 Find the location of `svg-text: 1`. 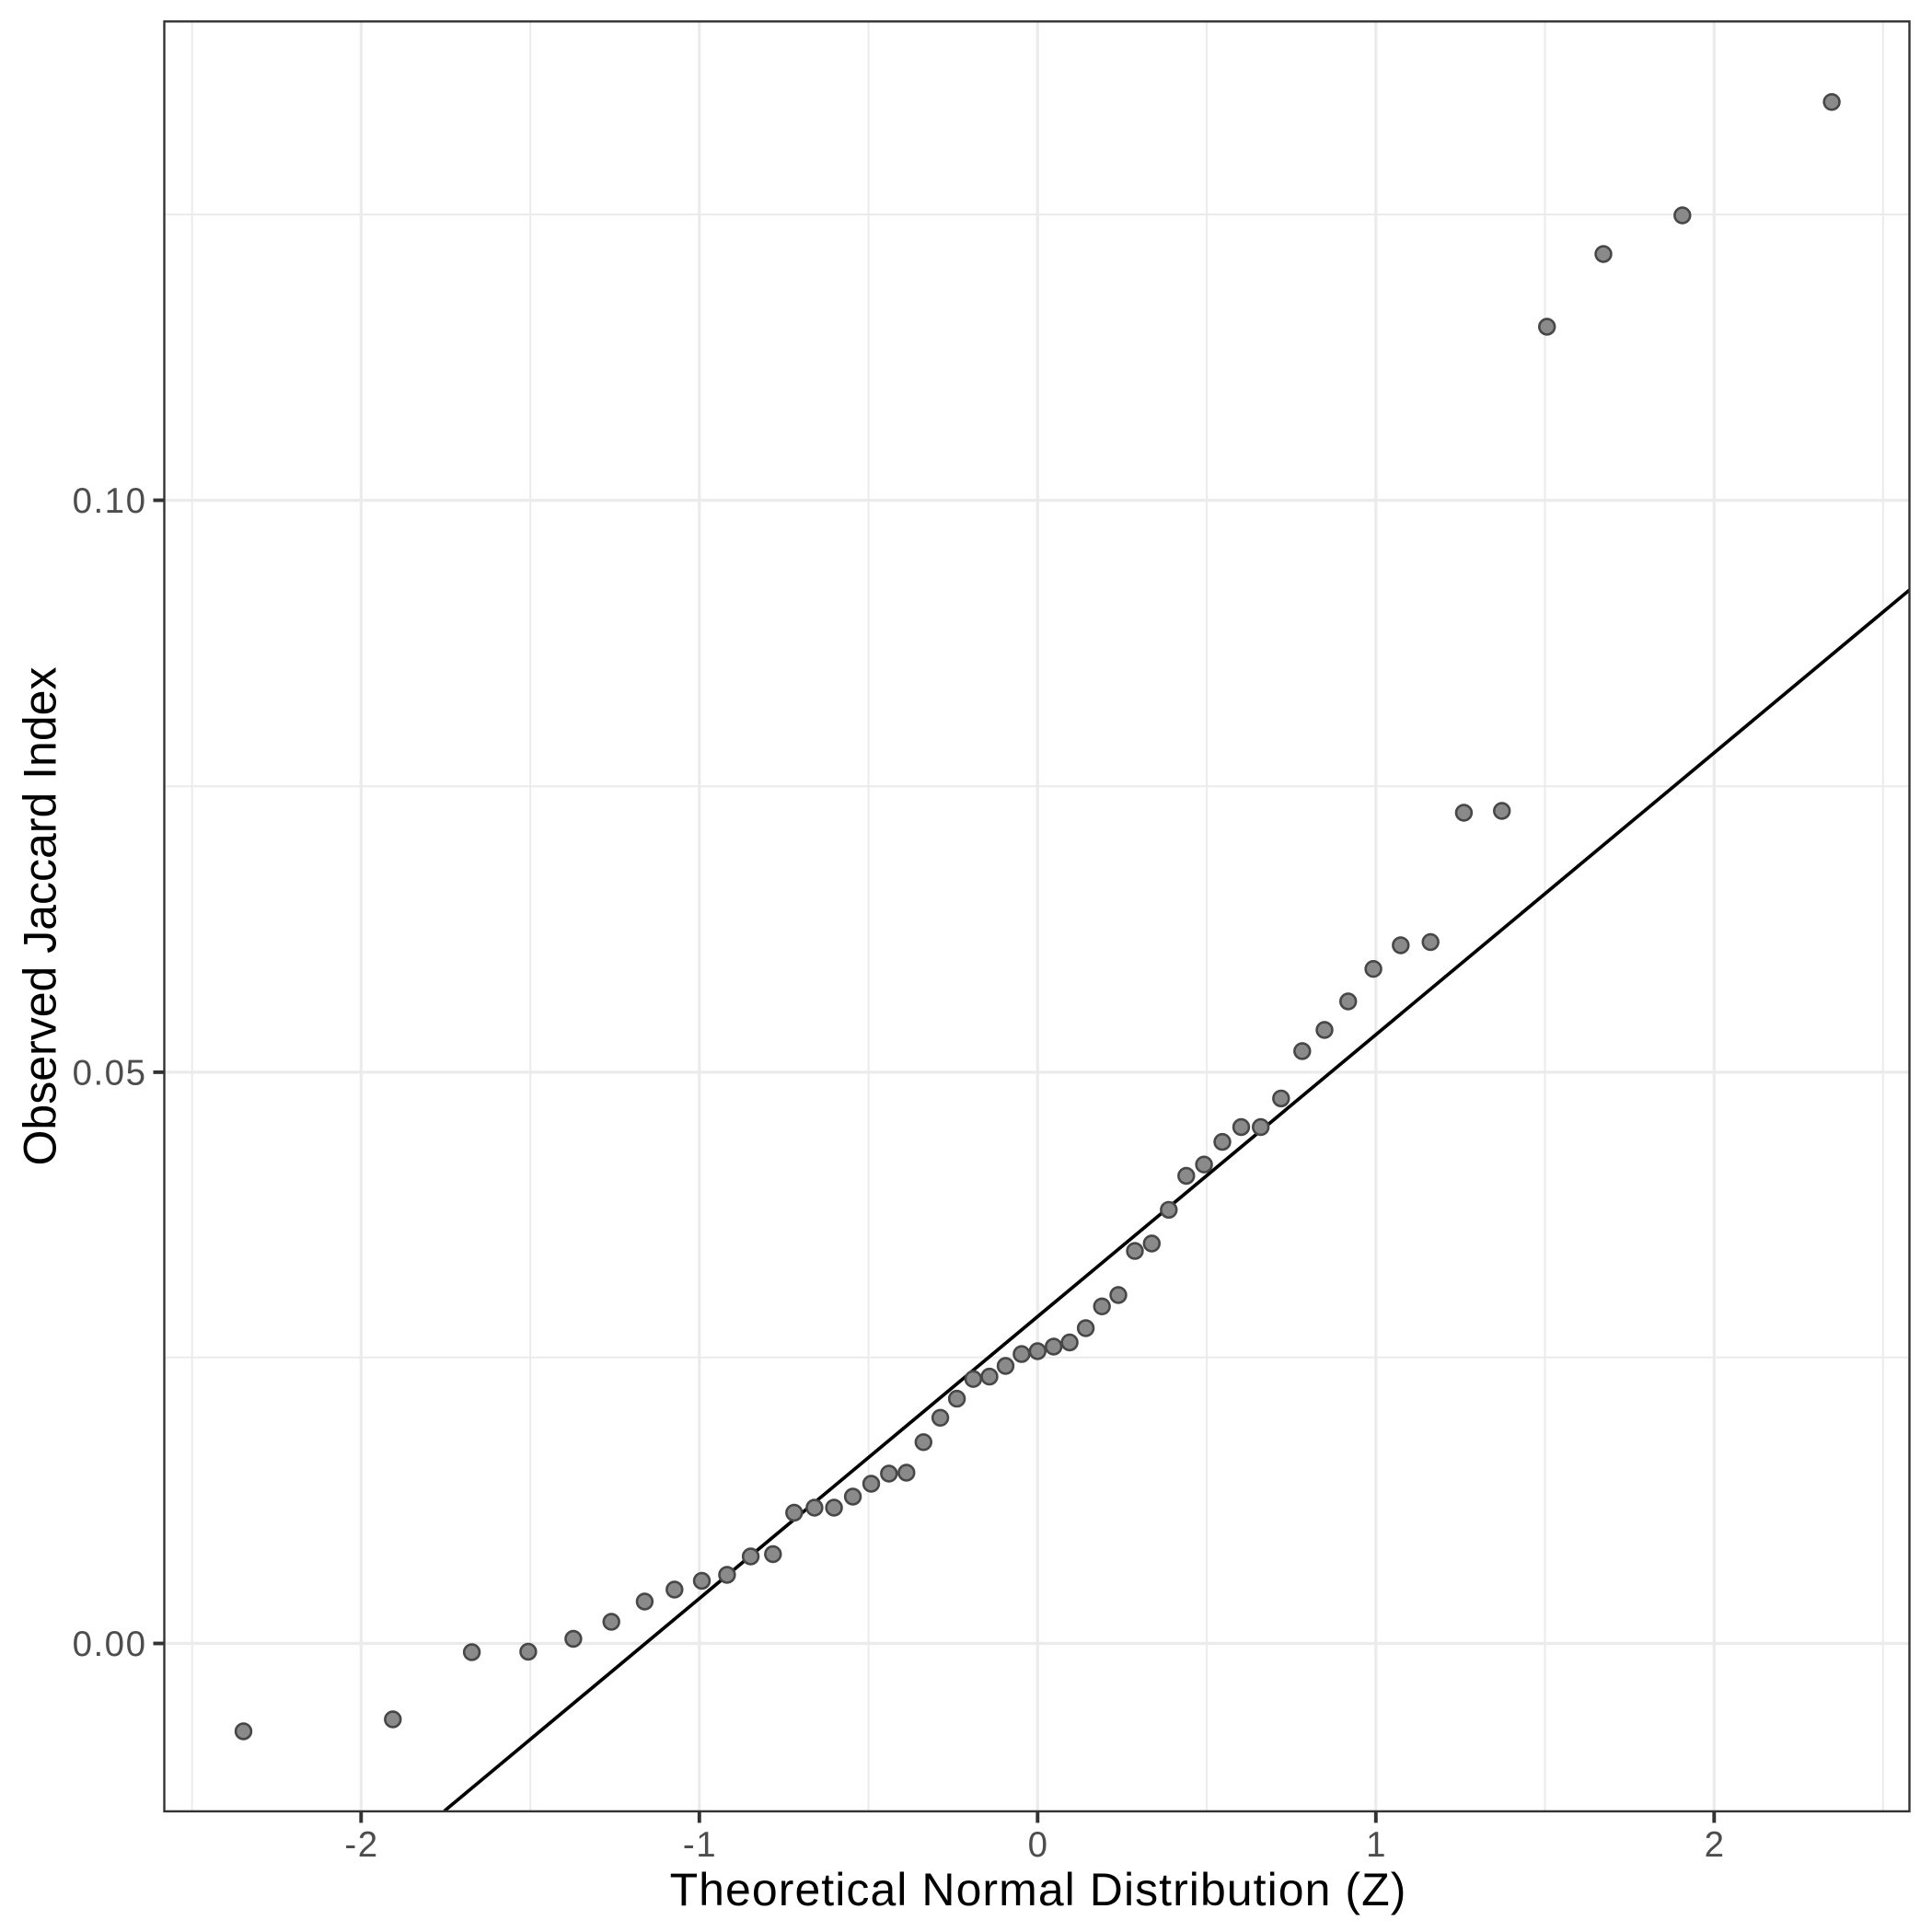

svg-text: 1 is located at coordinates (1377, 1845).